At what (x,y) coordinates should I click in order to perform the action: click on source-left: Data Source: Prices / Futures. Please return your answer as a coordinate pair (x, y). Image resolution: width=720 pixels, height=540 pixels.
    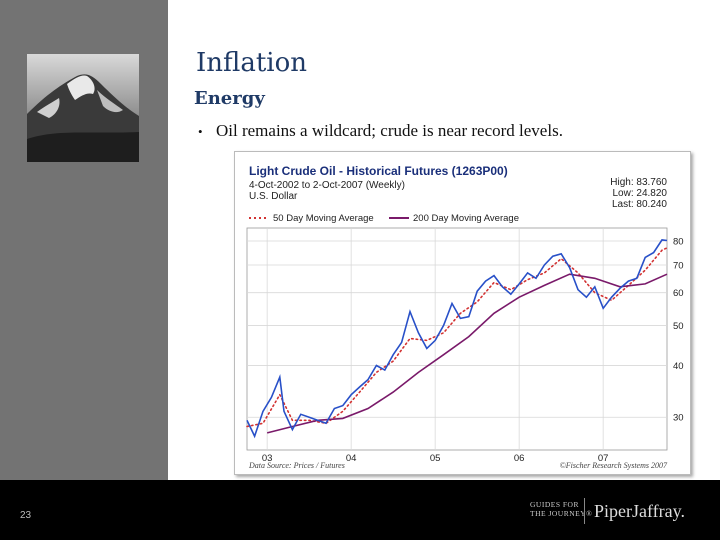
    Looking at the image, I should click on (296, 465).